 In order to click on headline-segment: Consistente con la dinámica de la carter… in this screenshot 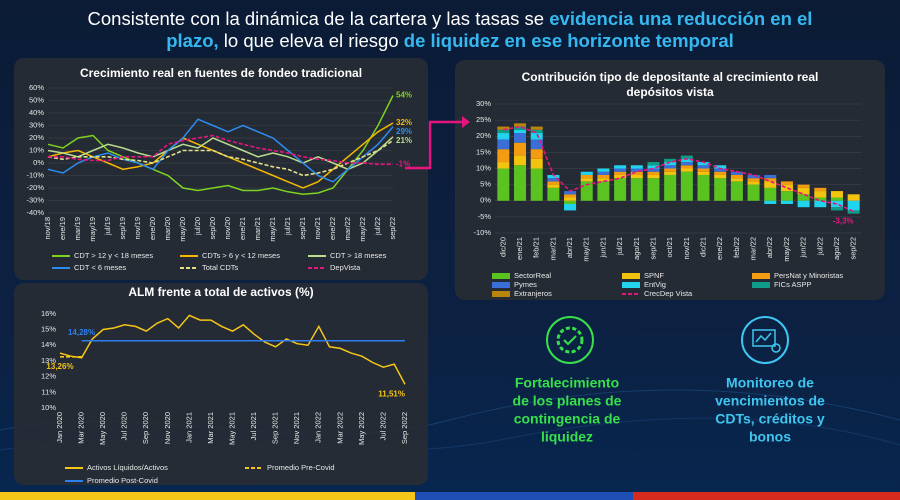, I will do `click(319, 18)`.